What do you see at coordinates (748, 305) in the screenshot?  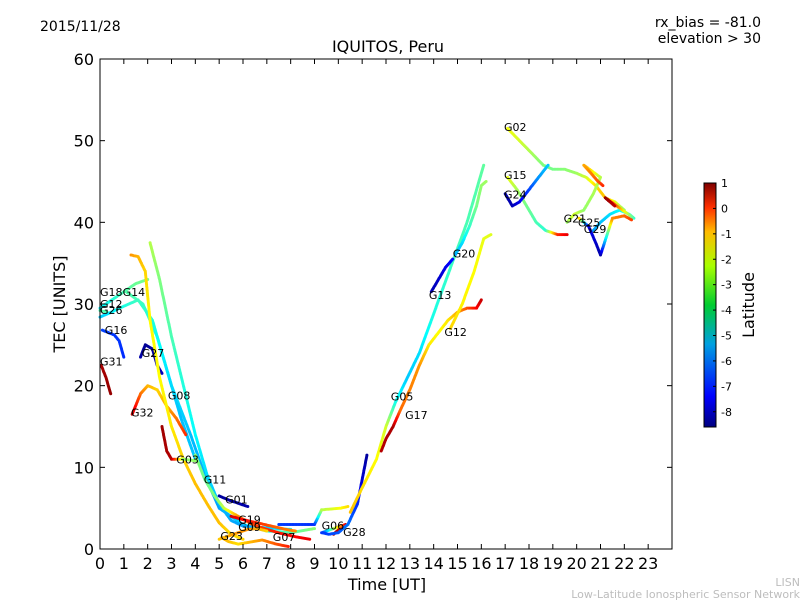 I see `colorbar-label: Latitude` at bounding box center [748, 305].